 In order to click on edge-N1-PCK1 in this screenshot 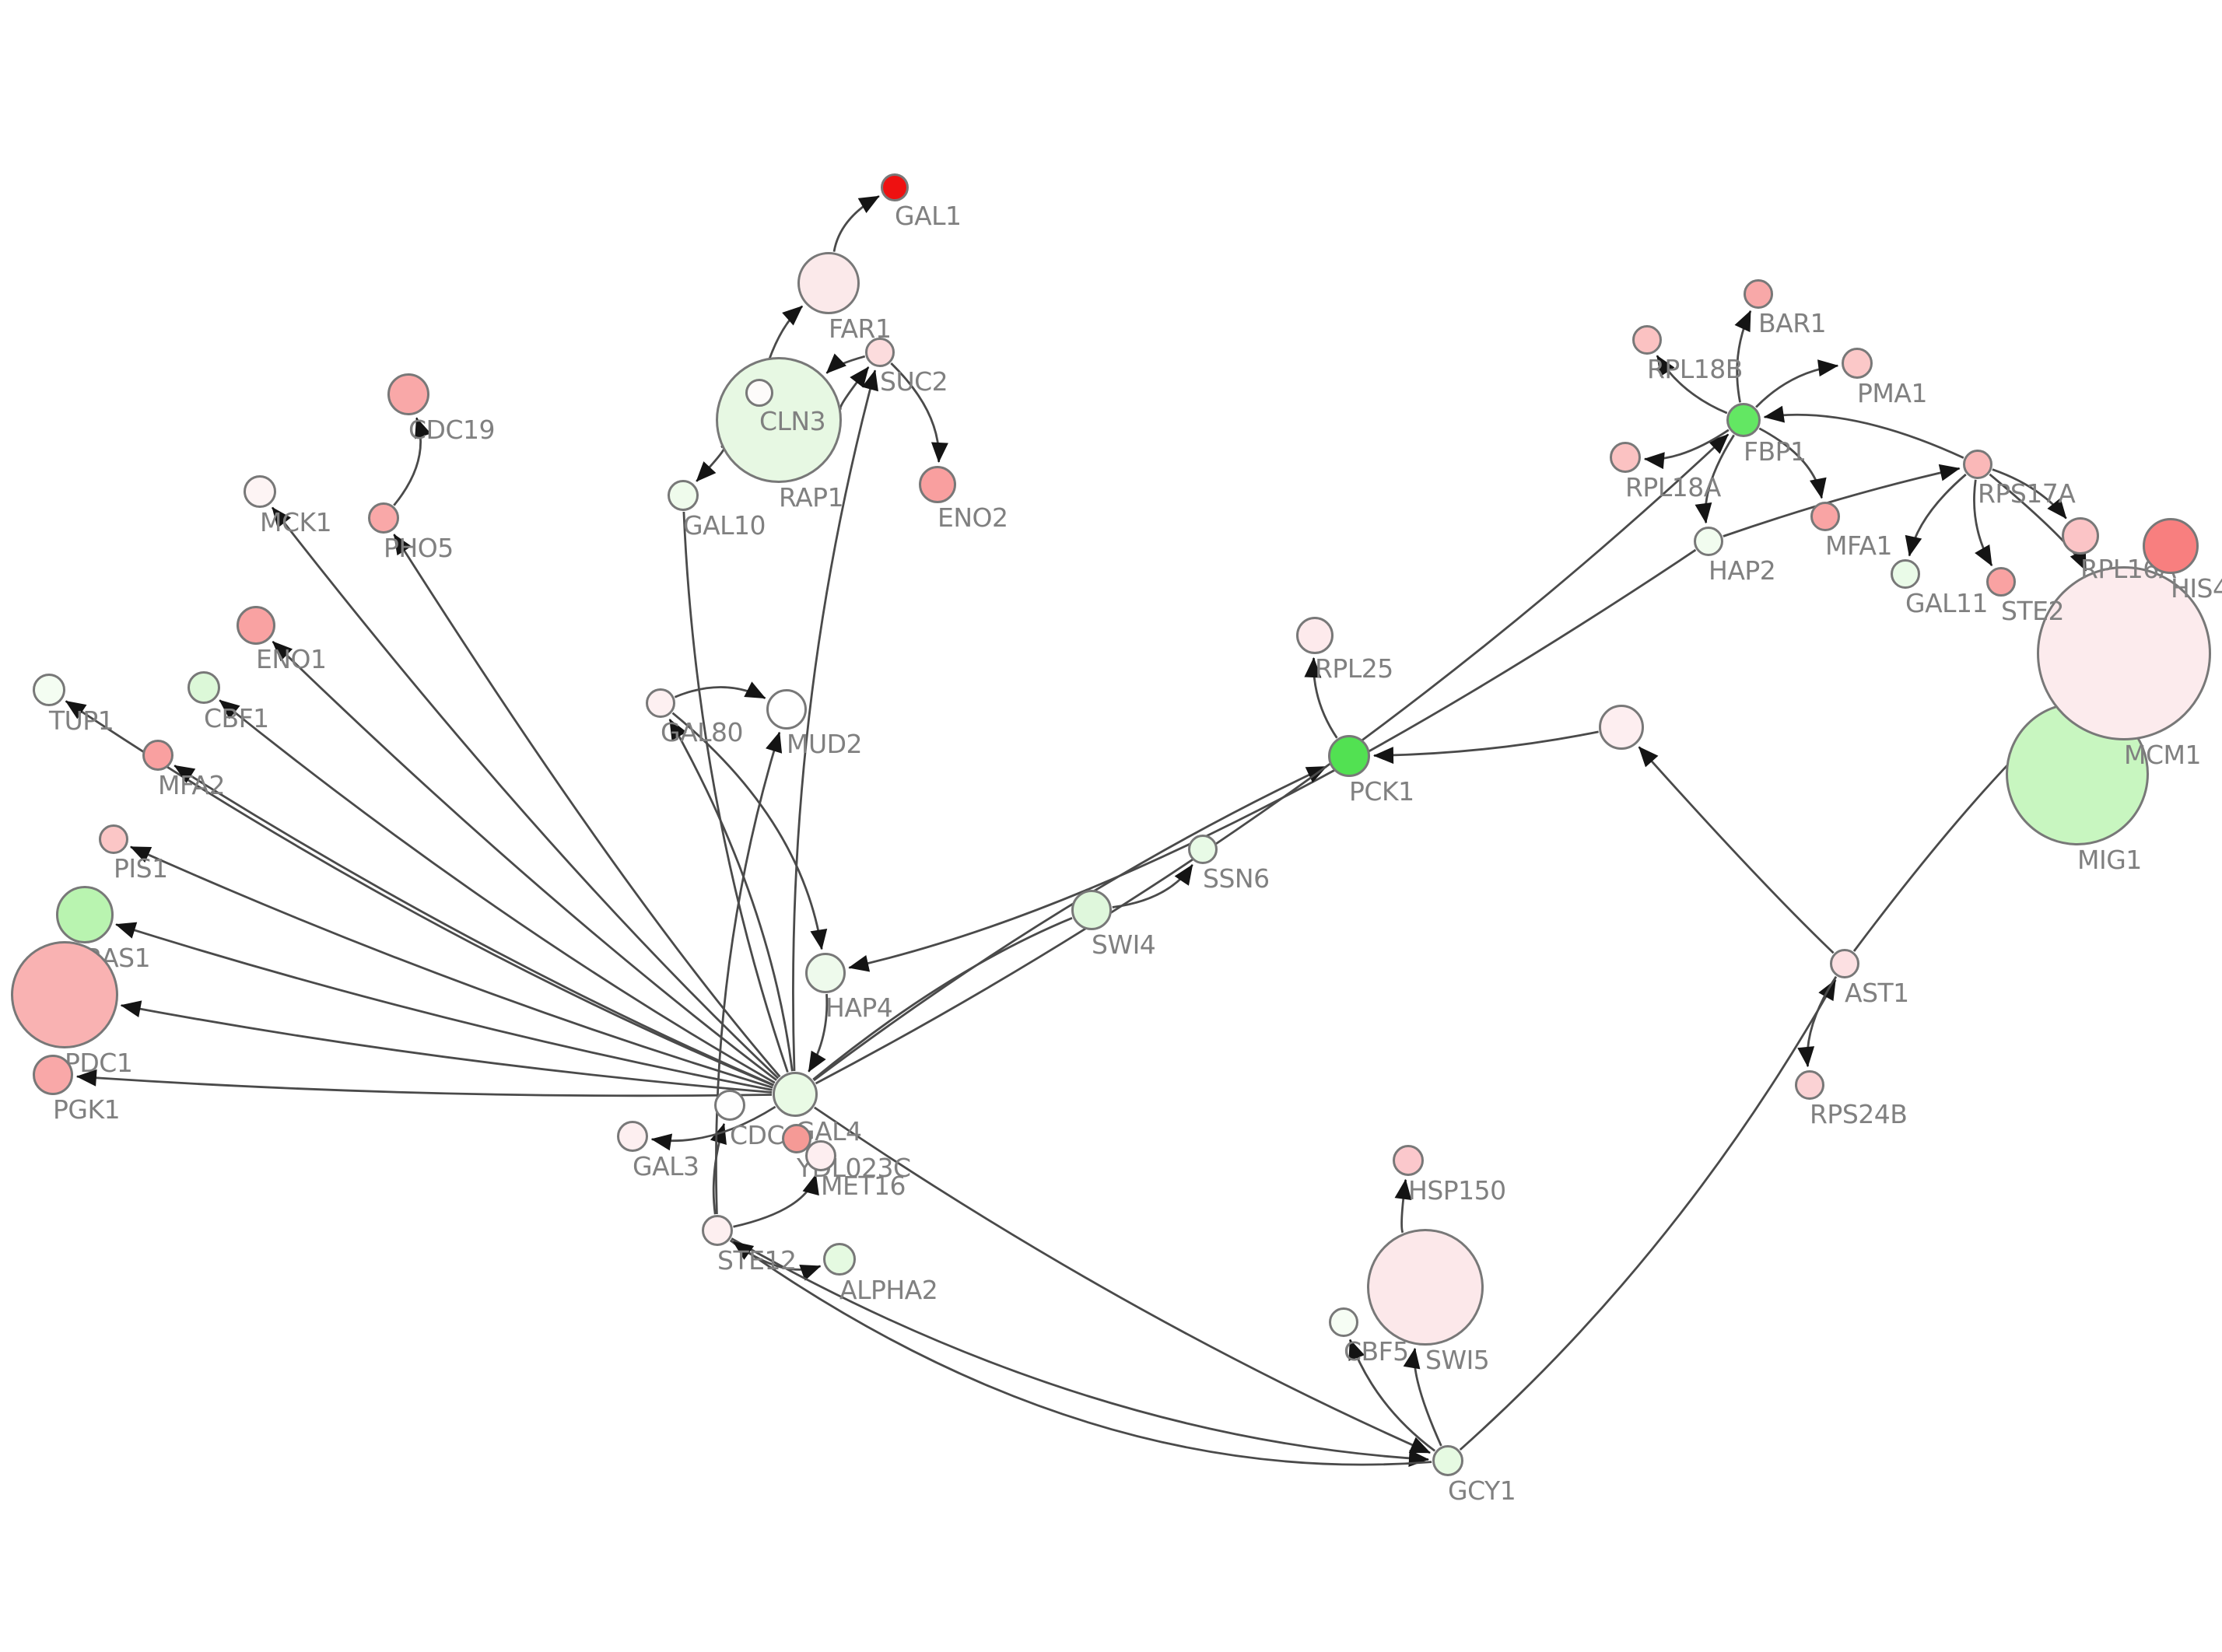, I will do `click(1486, 748)`.